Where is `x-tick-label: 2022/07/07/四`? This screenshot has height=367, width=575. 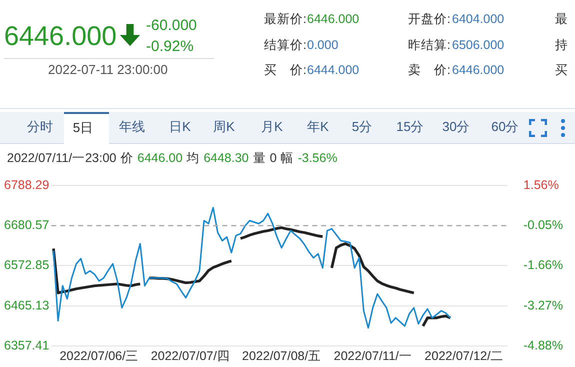
x-tick-label: 2022/07/07/四 is located at coordinates (190, 355).